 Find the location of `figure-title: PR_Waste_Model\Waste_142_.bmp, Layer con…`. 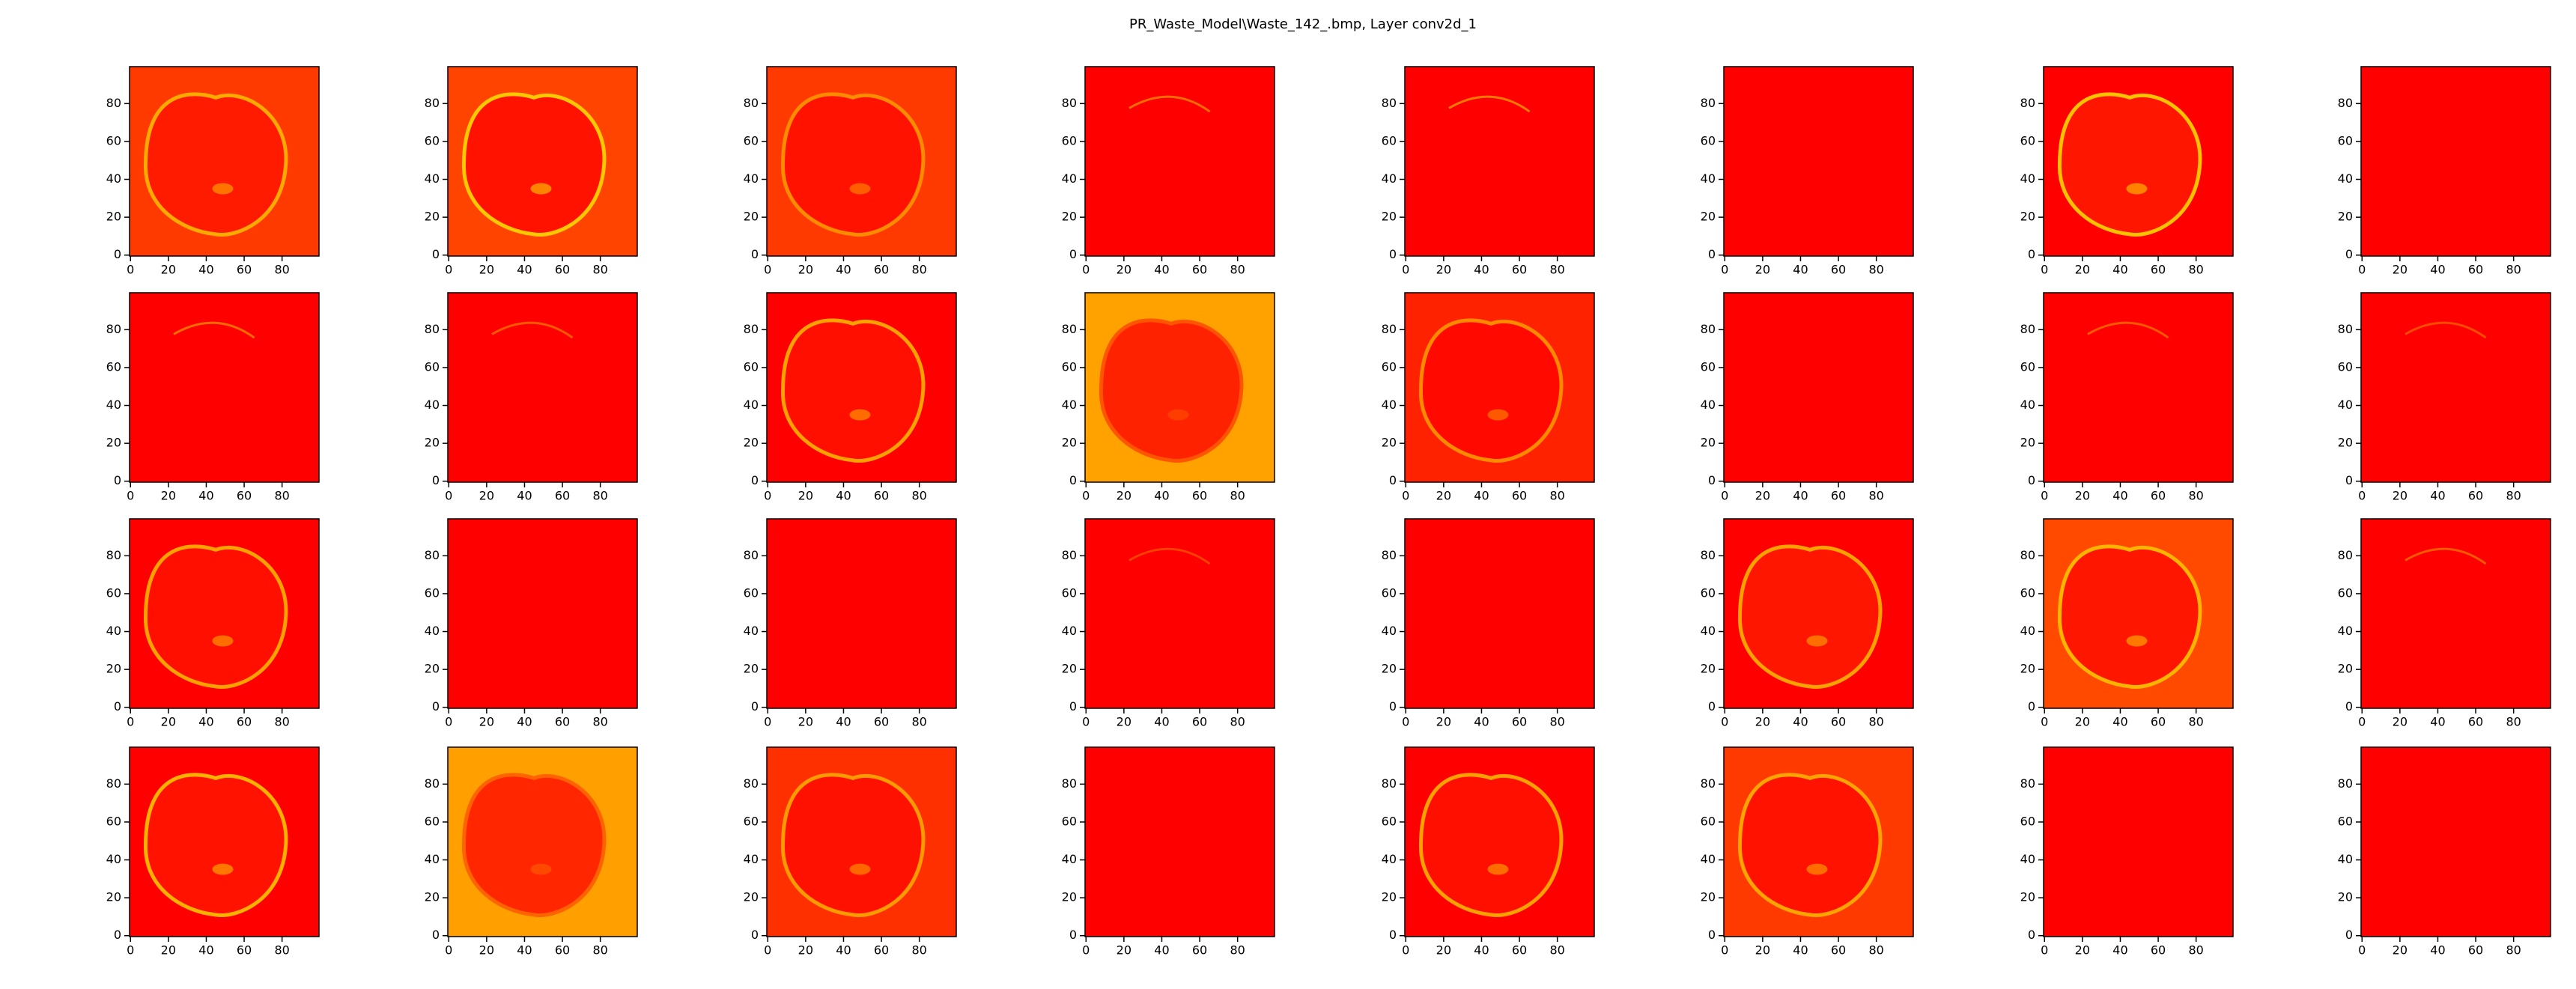

figure-title: PR_Waste_Model\Waste_142_.bmp, Layer con… is located at coordinates (1303, 24).